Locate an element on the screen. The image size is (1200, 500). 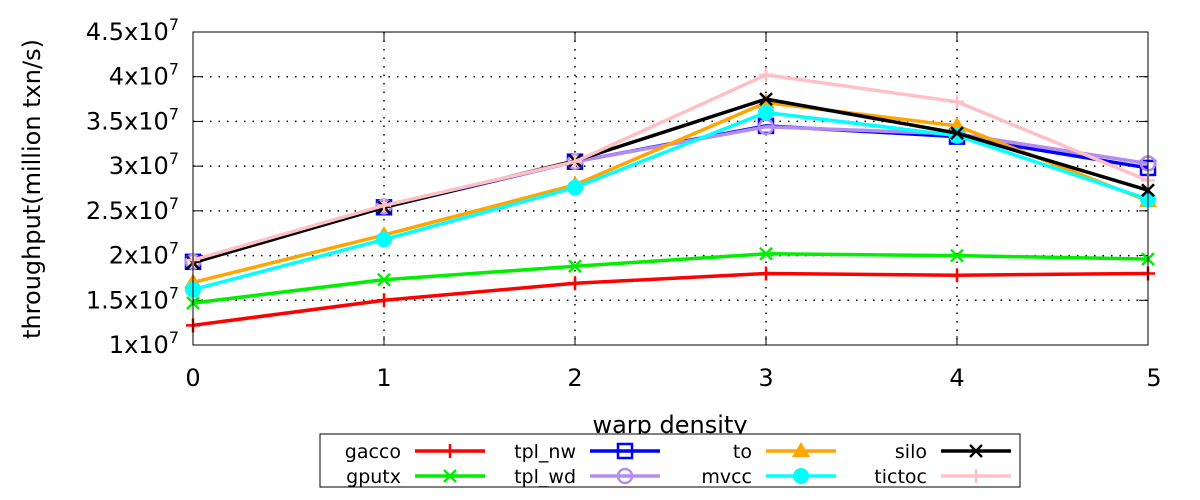
y-tick-label: 3.5x10⁷ is located at coordinates (132, 119).